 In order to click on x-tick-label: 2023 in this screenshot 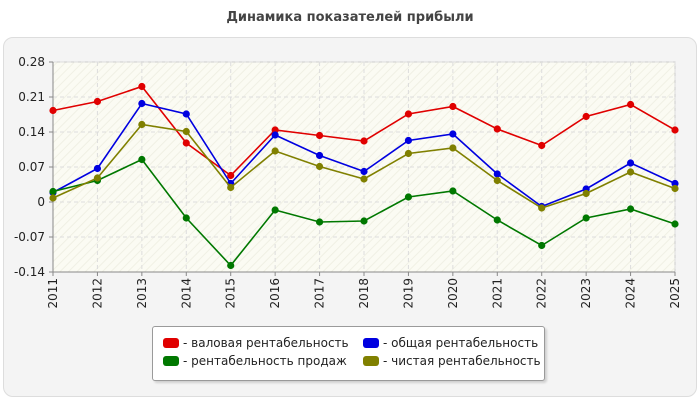, I will do `click(586, 293)`.